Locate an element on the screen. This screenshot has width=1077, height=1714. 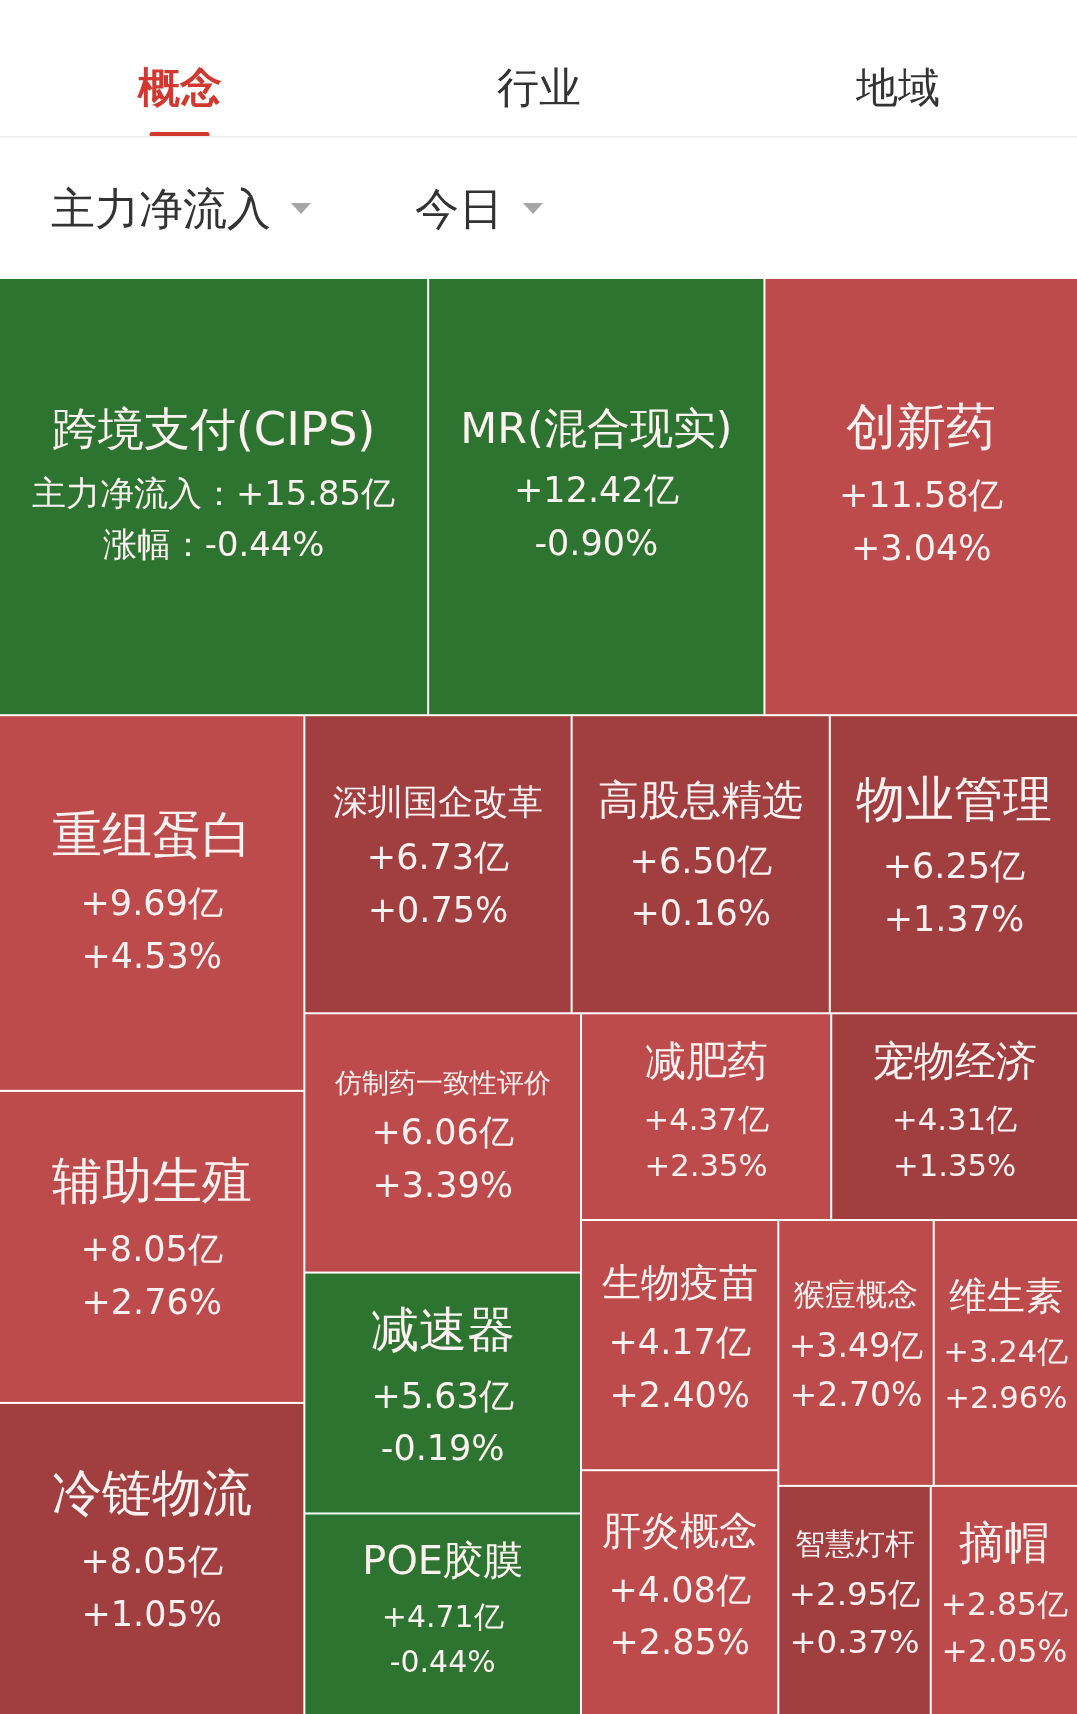
data-label: +2.40% is located at coordinates (679, 1394).